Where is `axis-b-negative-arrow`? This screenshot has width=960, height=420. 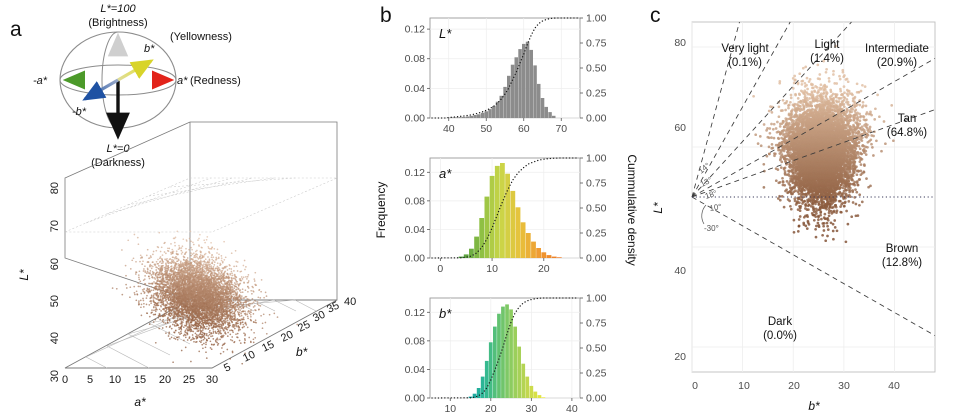 axis-b-negative-arrow is located at coordinates (100, 89).